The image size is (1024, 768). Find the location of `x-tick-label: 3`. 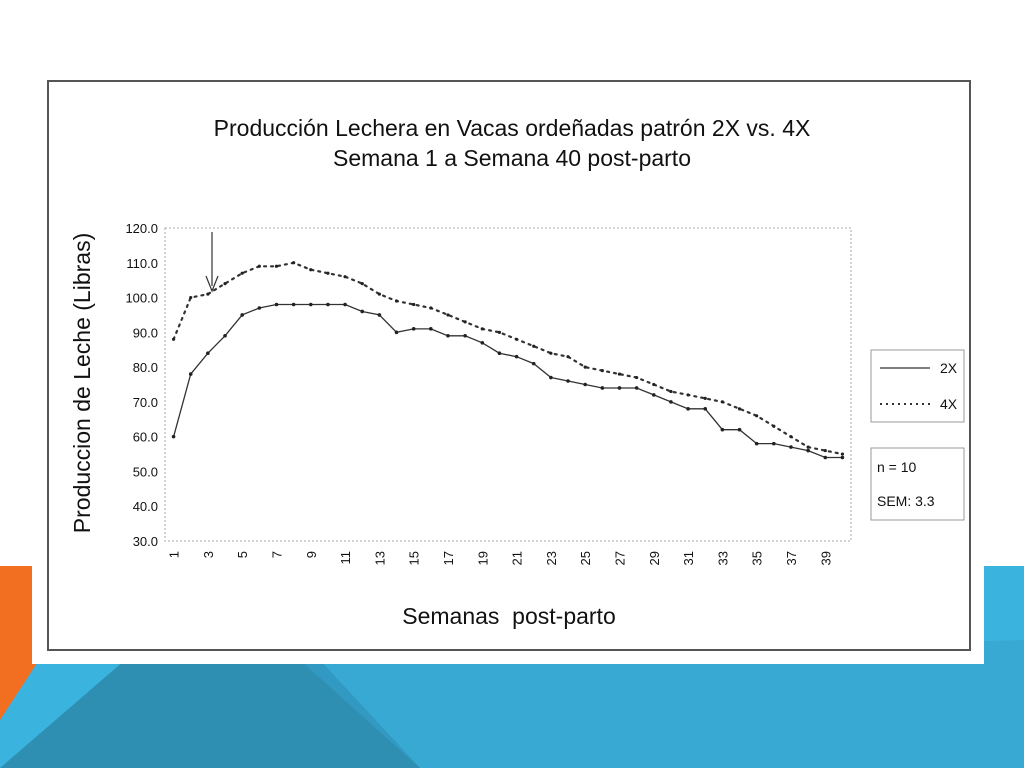

x-tick-label: 3 is located at coordinates (208, 554).